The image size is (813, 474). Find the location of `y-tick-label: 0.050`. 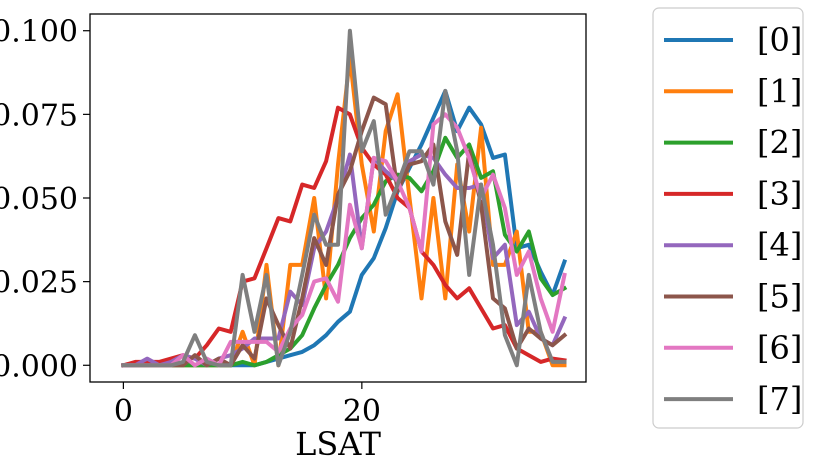

y-tick-label: 0.050 is located at coordinates (39, 199).